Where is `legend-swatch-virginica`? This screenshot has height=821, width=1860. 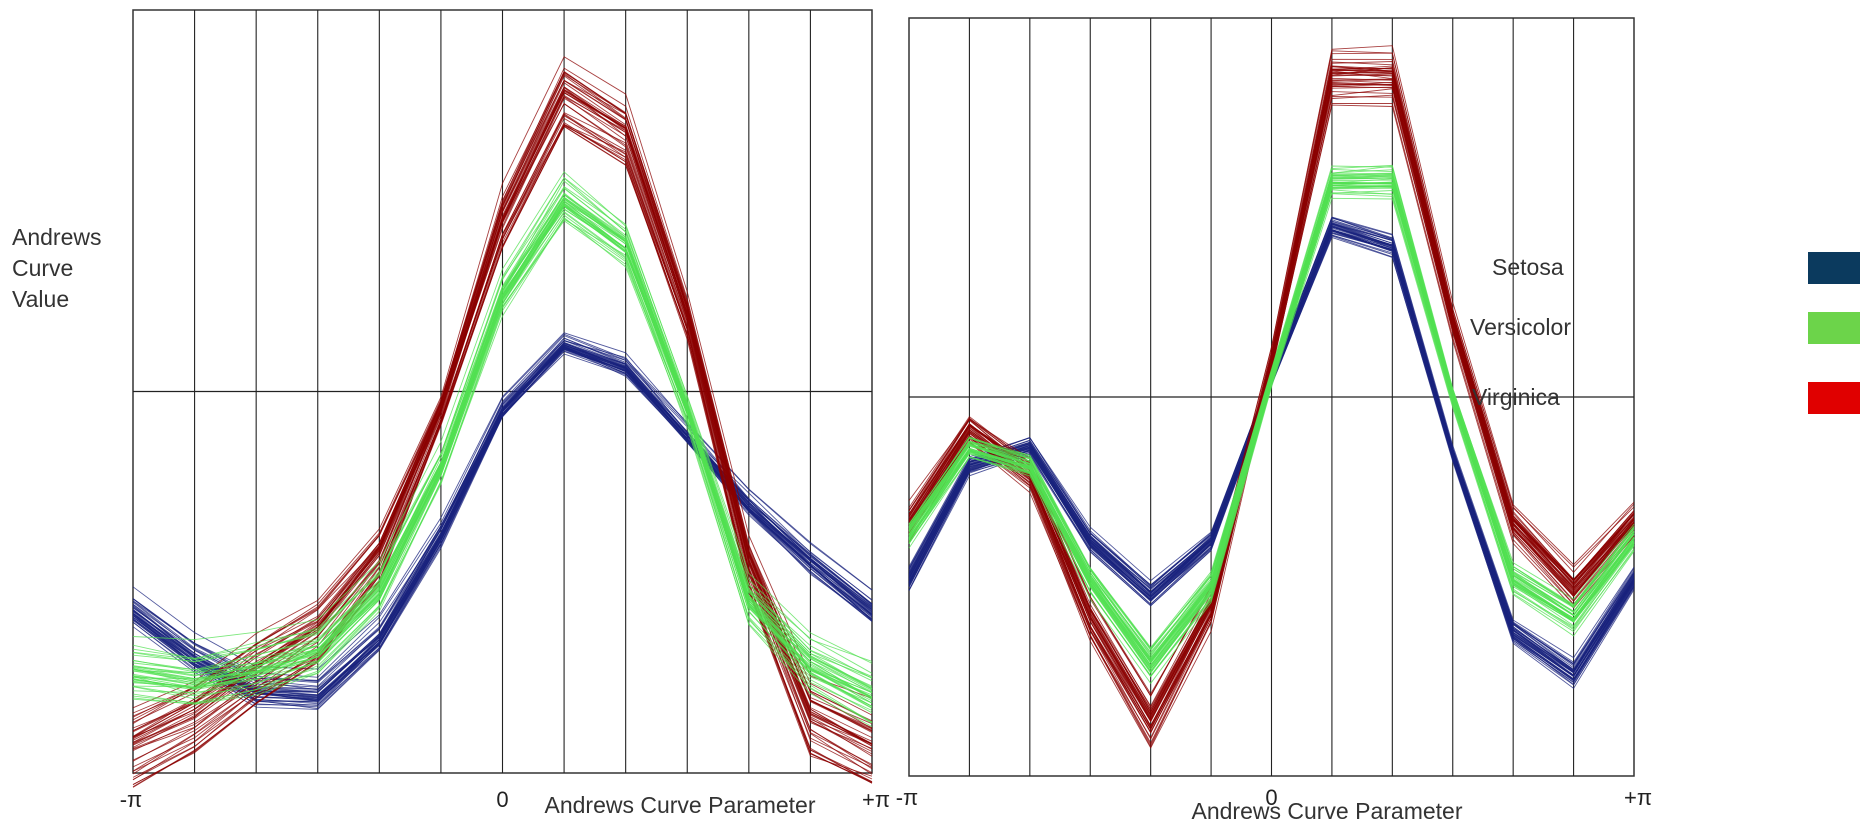 legend-swatch-virginica is located at coordinates (1834, 398).